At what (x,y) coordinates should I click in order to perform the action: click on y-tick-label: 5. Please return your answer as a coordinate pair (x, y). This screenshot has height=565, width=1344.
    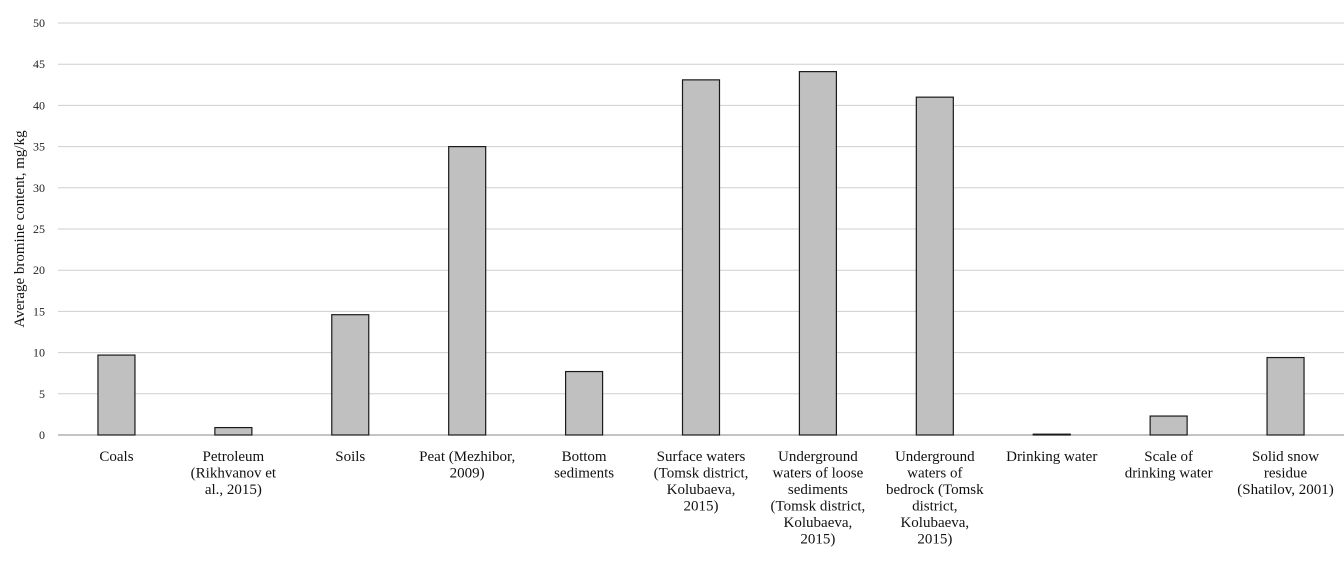
    Looking at the image, I should click on (42, 394).